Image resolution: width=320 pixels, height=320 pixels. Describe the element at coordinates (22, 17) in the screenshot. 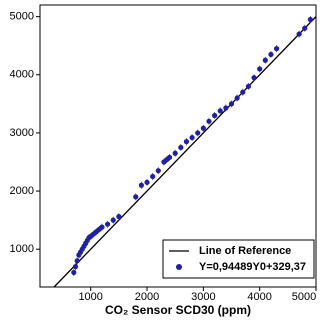

I see `y-tick-label: 5000` at that location.